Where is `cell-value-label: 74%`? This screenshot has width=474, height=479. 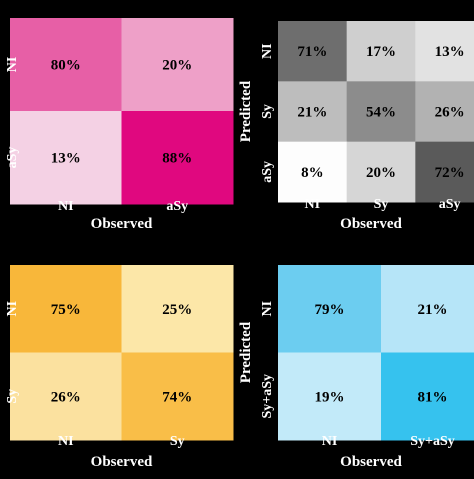 cell-value-label: 74% is located at coordinates (177, 397).